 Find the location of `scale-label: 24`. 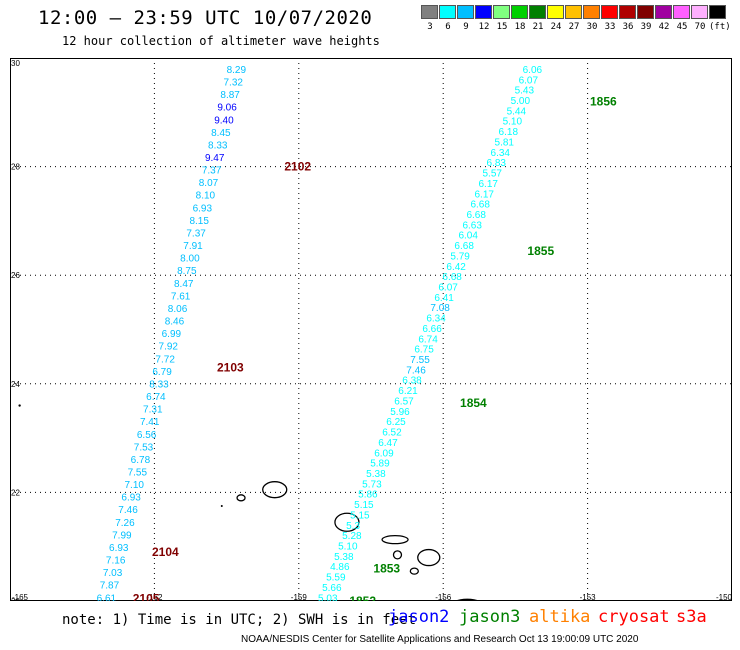

scale-label: 24 is located at coordinates (556, 27).